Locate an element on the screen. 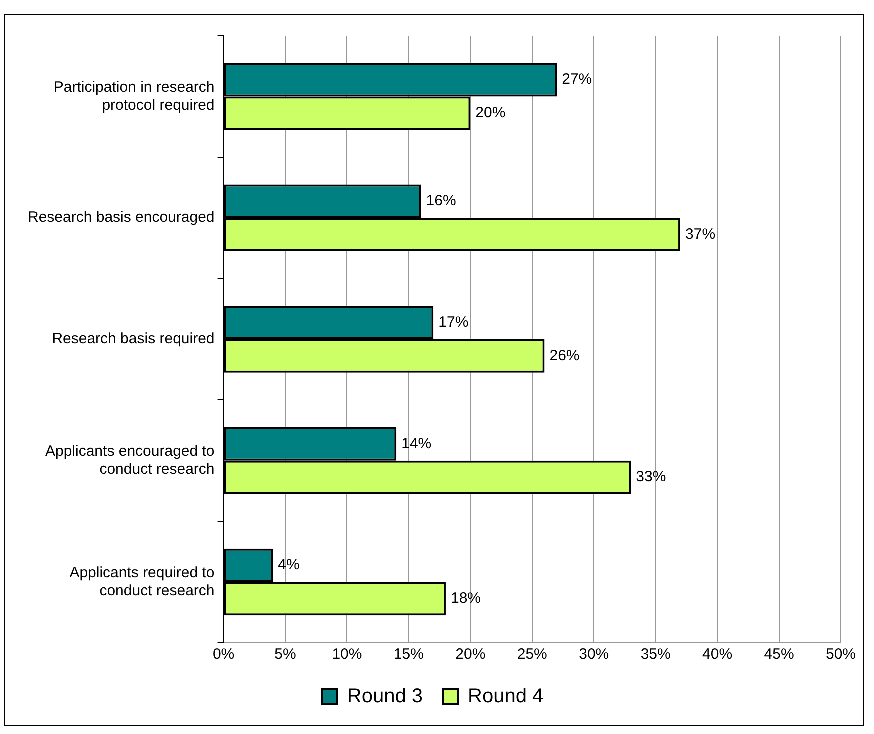 Image resolution: width=874 pixels, height=734 pixels. x-tick-label: 20% is located at coordinates (471, 655).